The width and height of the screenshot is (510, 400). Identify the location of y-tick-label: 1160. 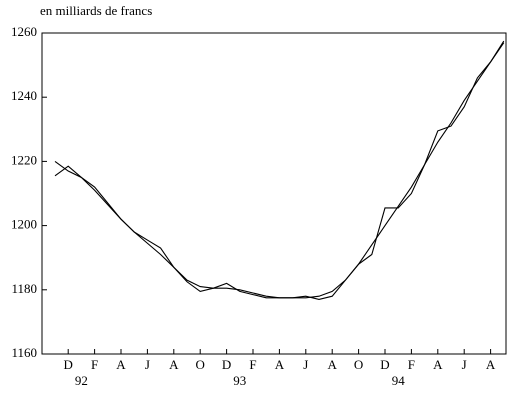
(24, 352).